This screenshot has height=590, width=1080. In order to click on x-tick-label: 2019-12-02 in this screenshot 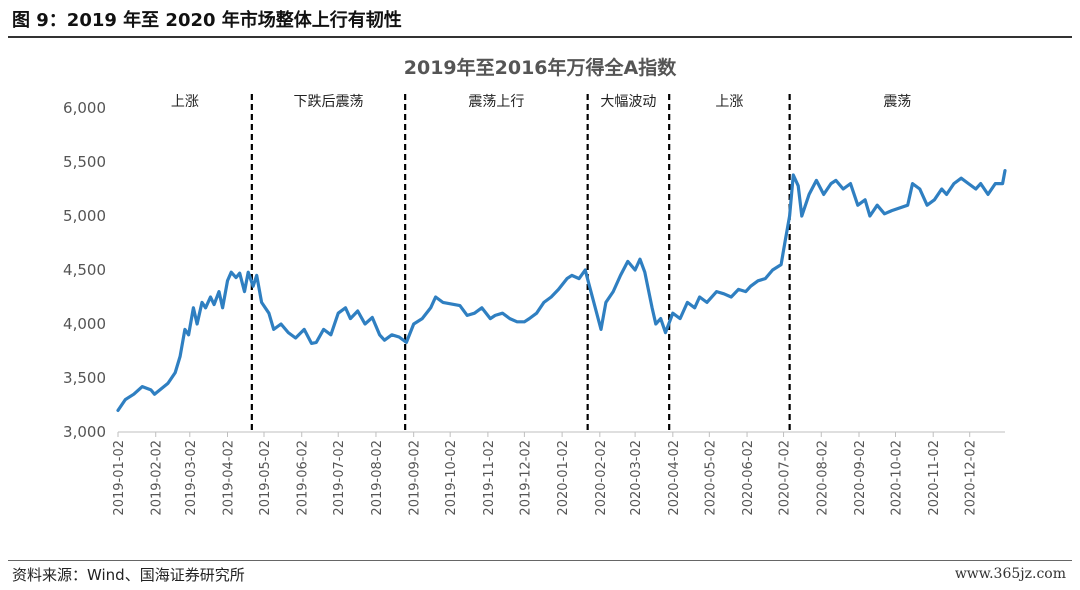, I will do `click(525, 478)`.